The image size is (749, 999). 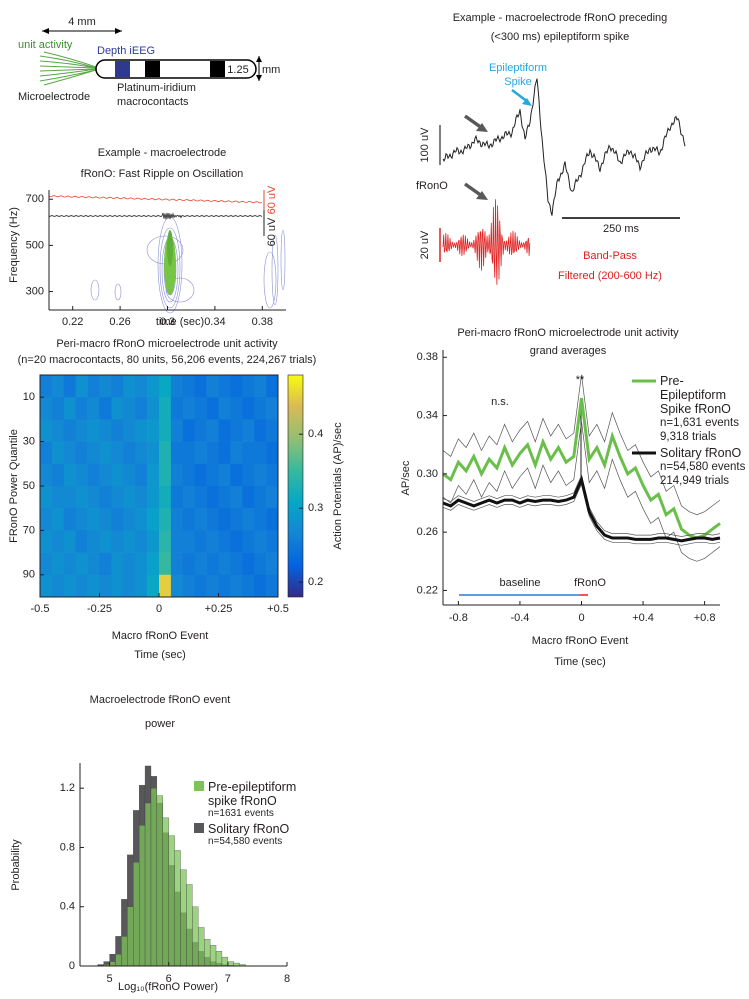 I want to click on trace-title: (<300 ms) epileptiform spike, so click(x=560, y=37).